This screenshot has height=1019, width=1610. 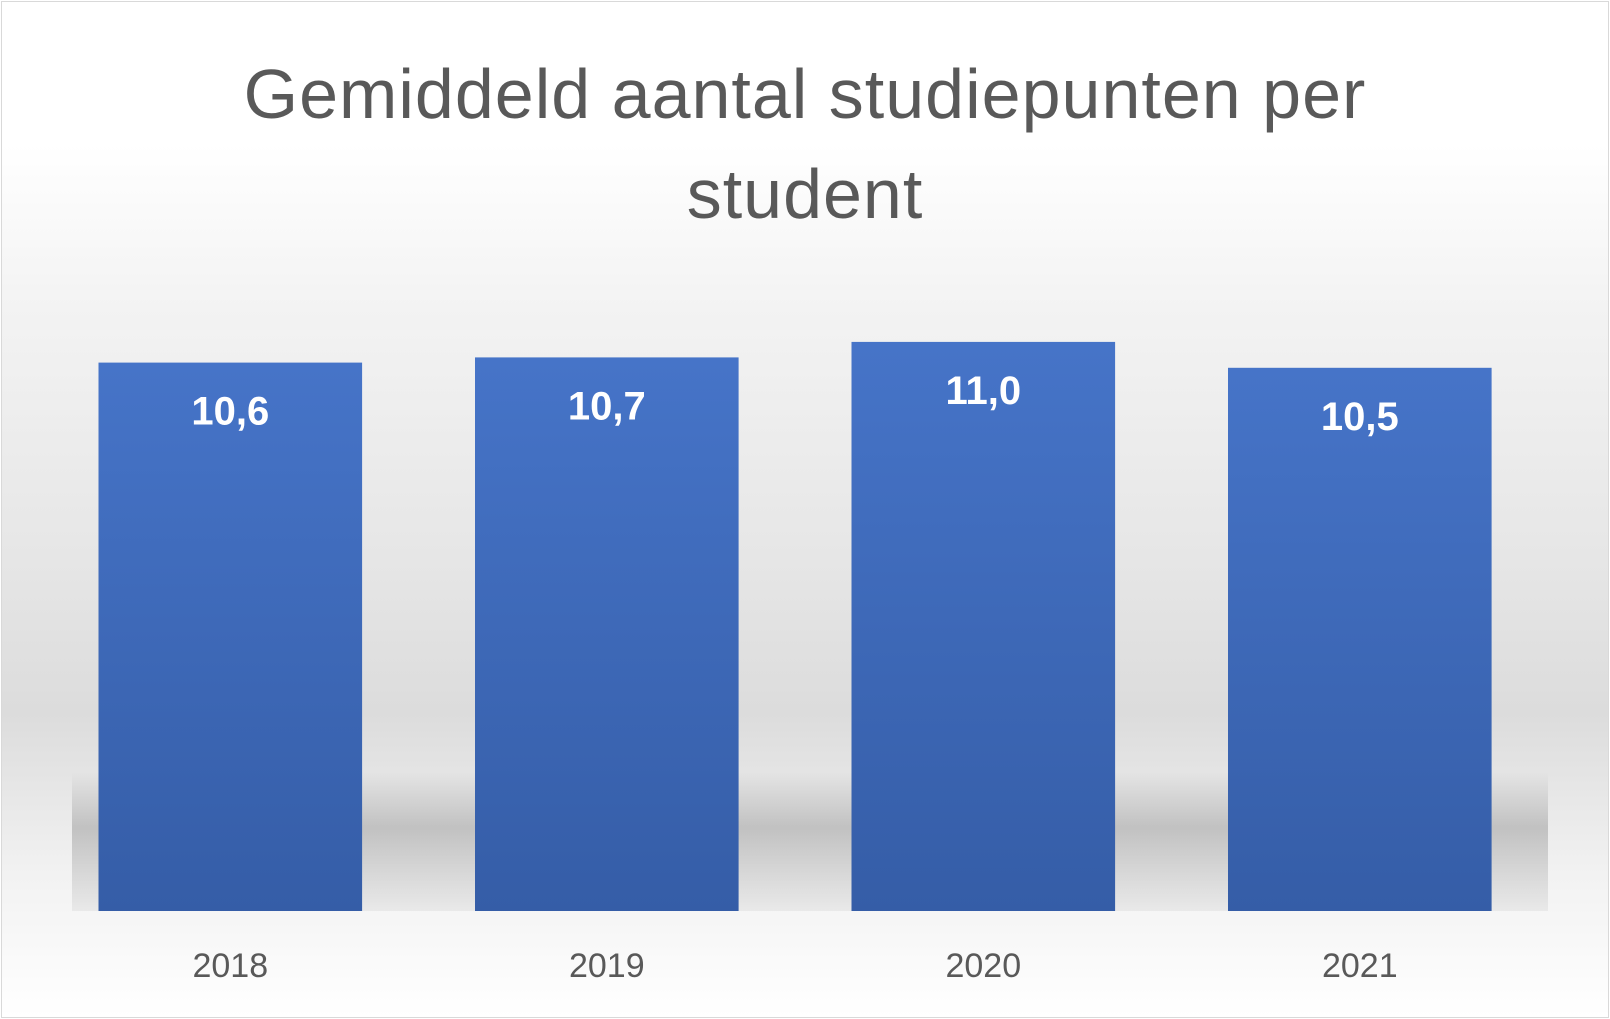 I want to click on data-label-2020: 11,0, so click(x=983, y=391).